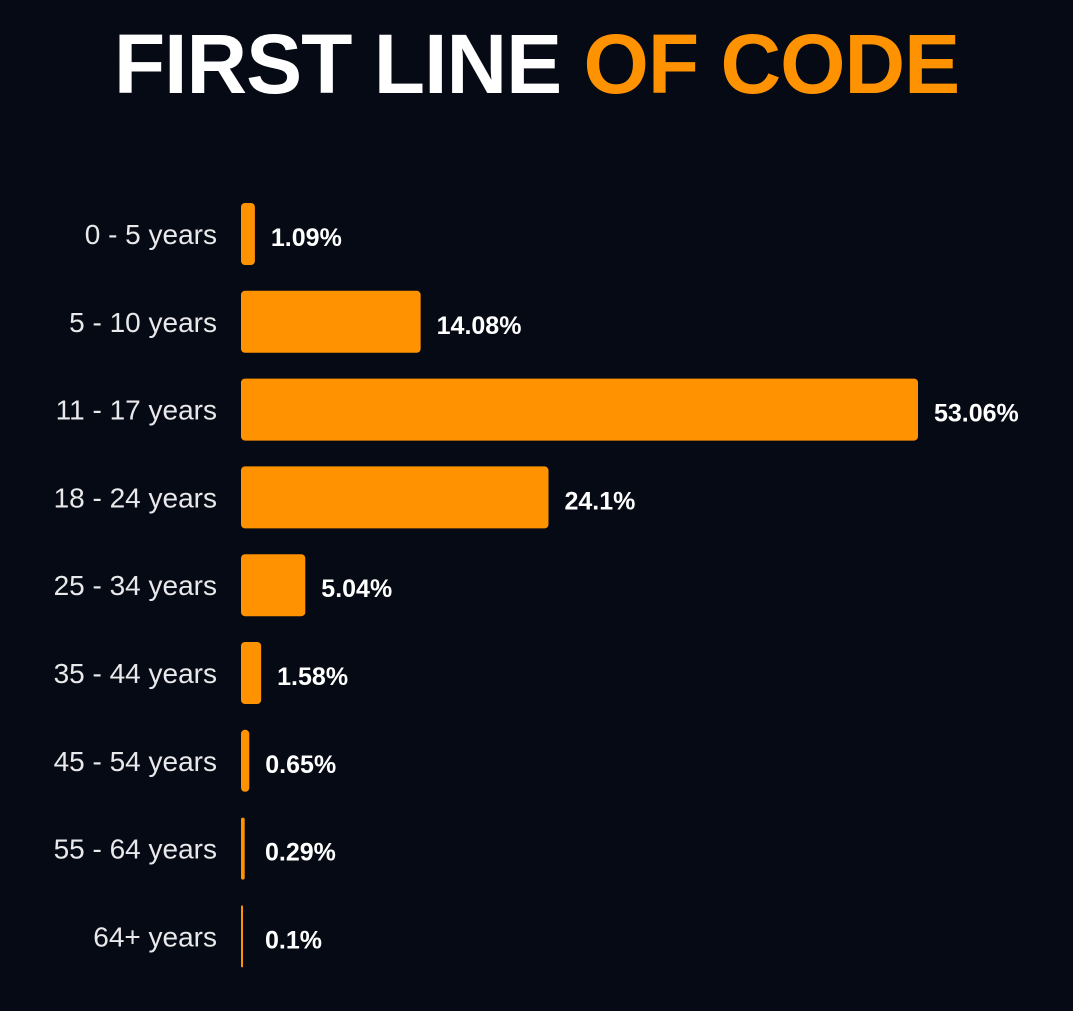 Image resolution: width=1073 pixels, height=1011 pixels. I want to click on value-label: 24.1%, so click(599, 501).